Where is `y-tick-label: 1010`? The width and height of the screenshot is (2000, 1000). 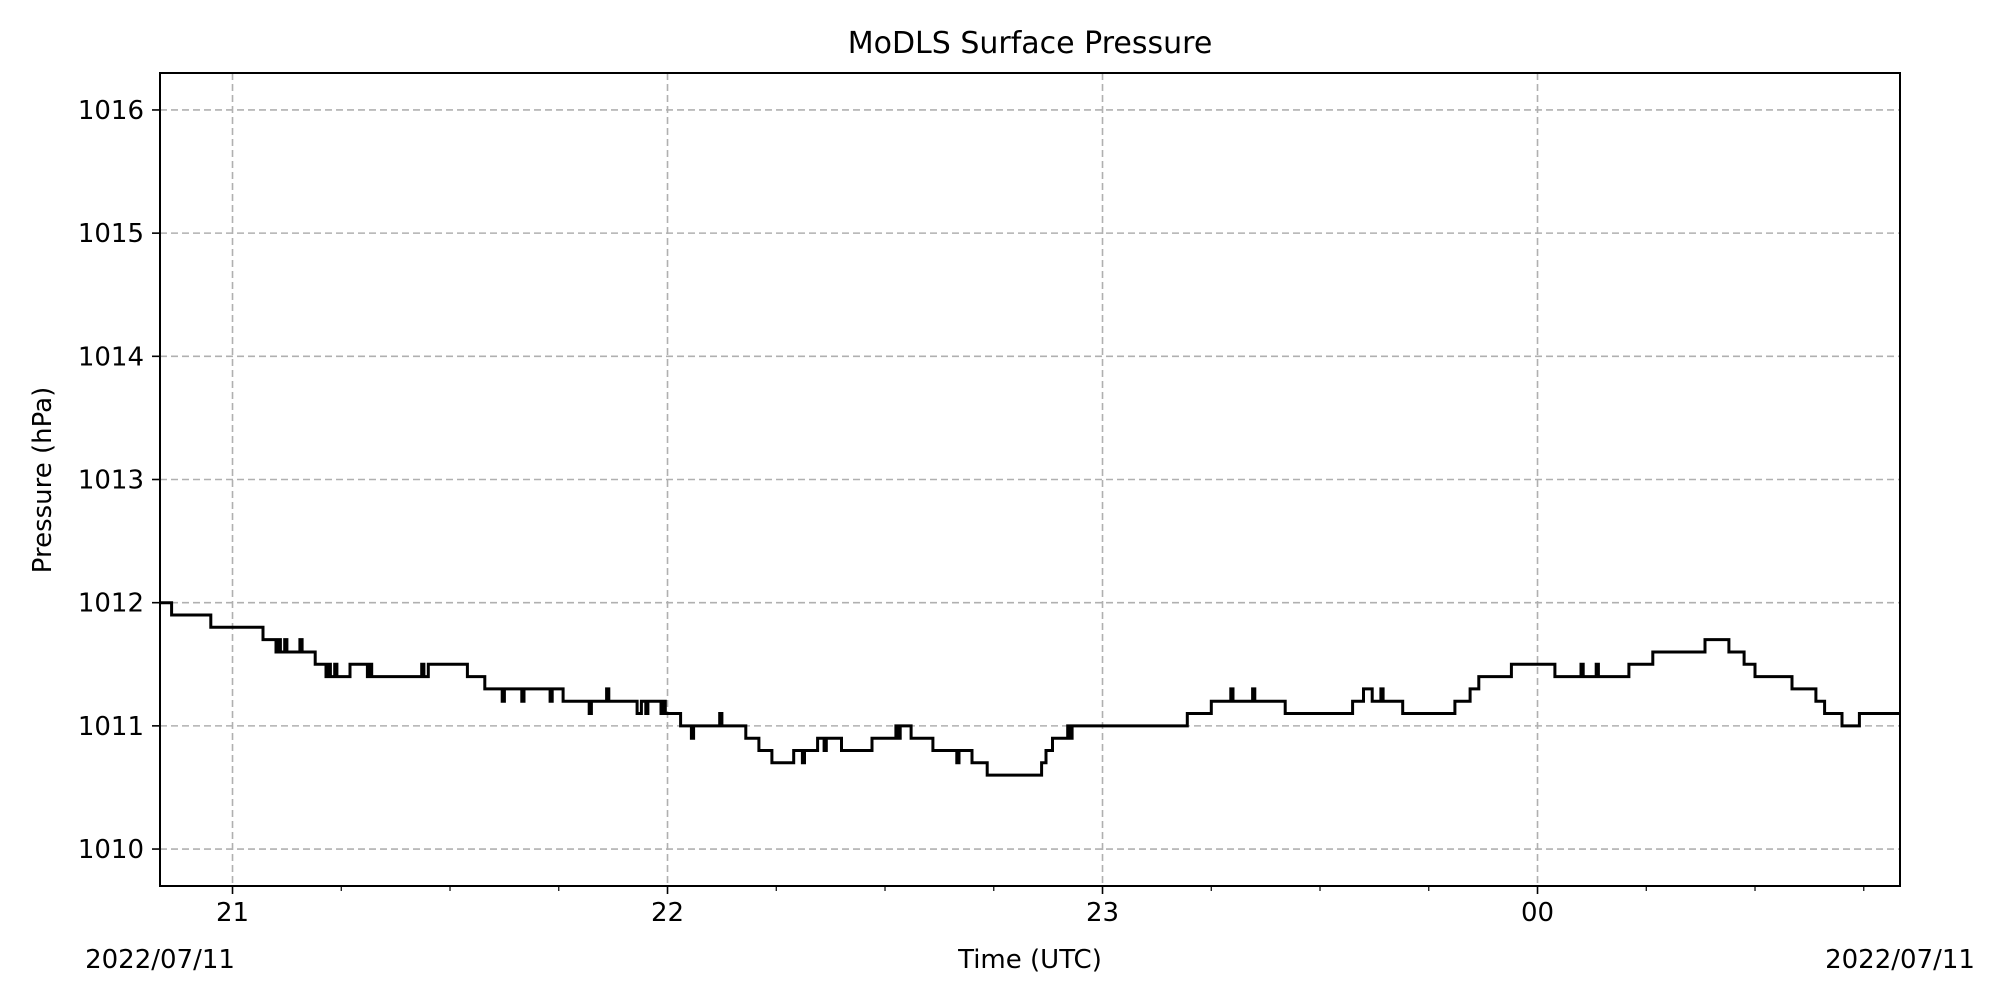
y-tick-label: 1010 is located at coordinates (111, 850).